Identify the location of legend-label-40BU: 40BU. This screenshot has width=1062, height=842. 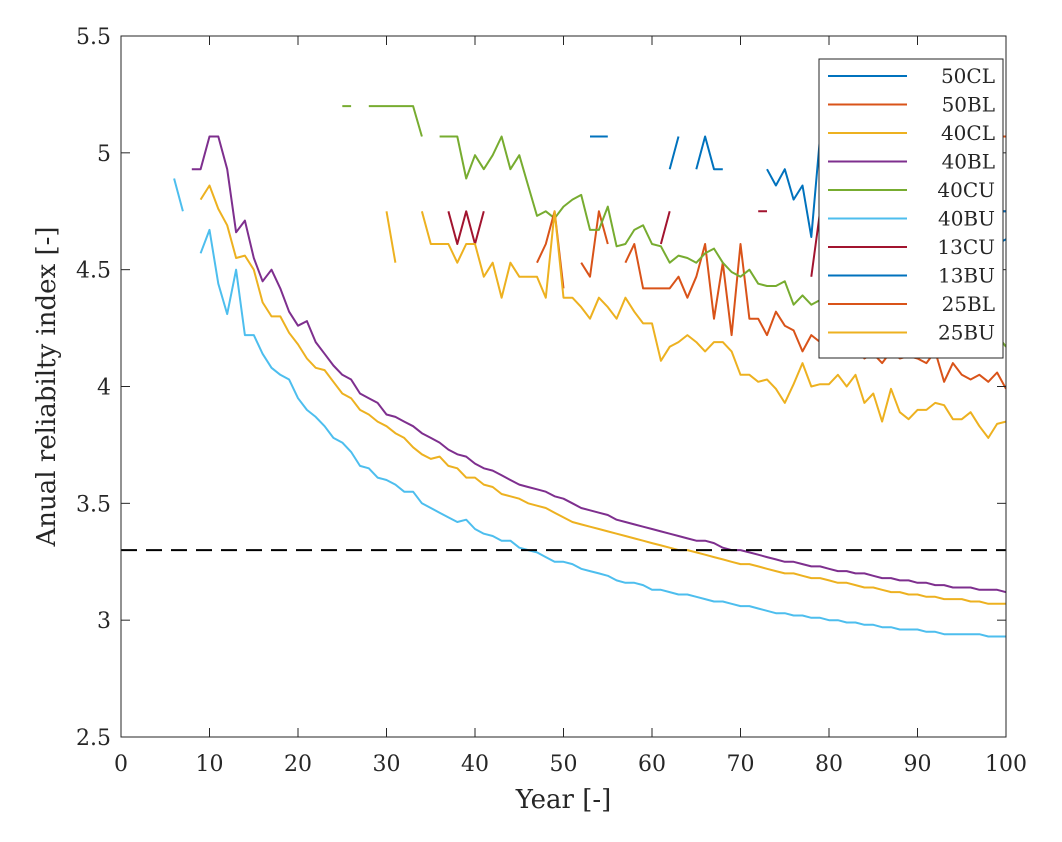
(966, 219).